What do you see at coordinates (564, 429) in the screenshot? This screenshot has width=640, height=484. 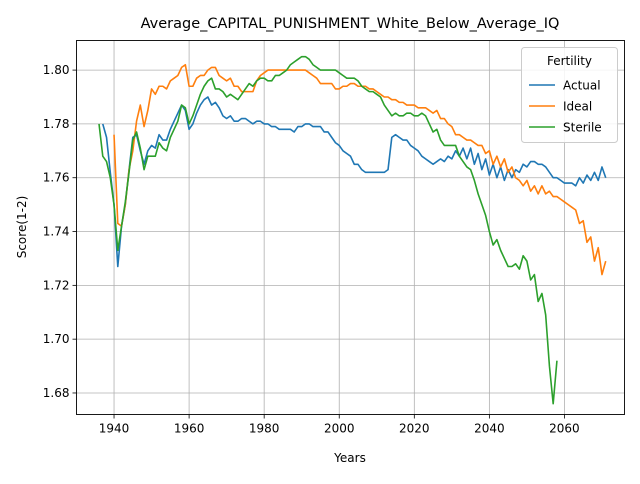 I see `x-tick-label: 2060` at bounding box center [564, 429].